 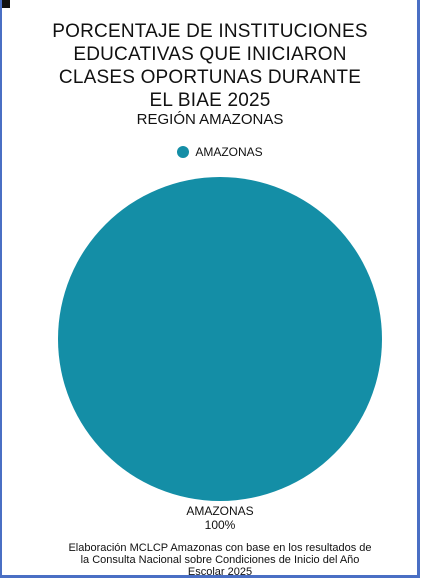 What do you see at coordinates (6, 4) in the screenshot?
I see `corner-artifact` at bounding box center [6, 4].